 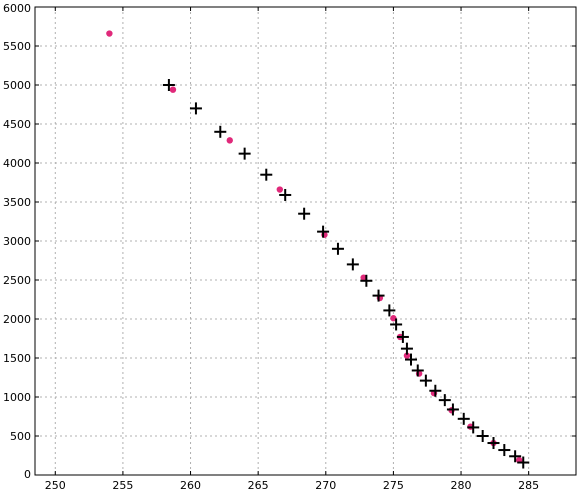 What do you see at coordinates (17, 85) in the screenshot?
I see `y-tick-label: 5000` at bounding box center [17, 85].